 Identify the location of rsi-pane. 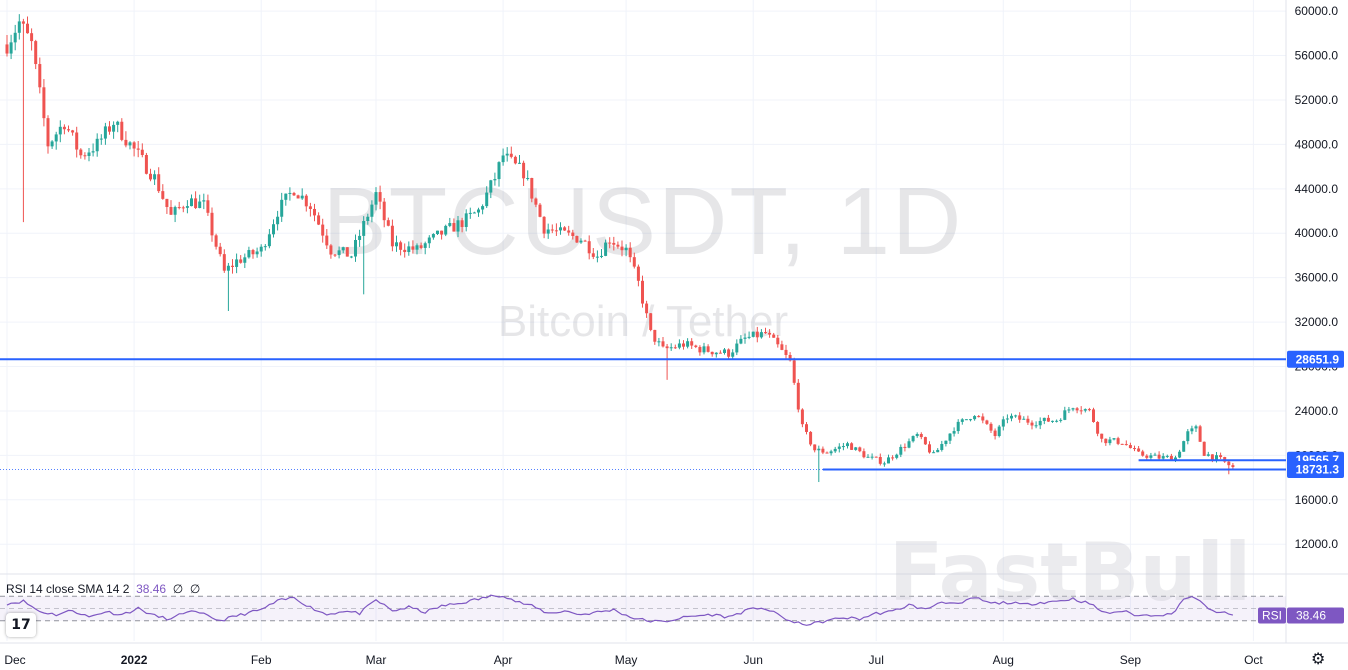
(643, 608).